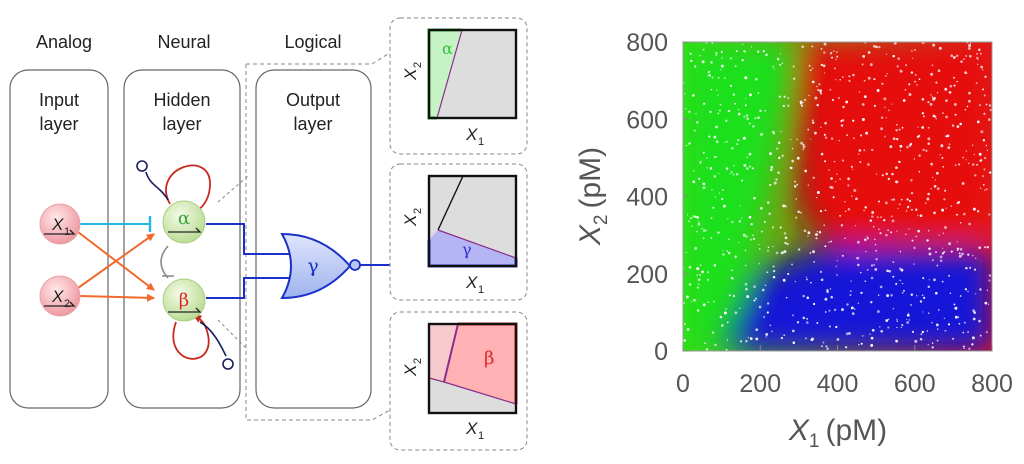  Describe the element at coordinates (355, 265) in the screenshot. I see `nor-gate-bubble` at that location.